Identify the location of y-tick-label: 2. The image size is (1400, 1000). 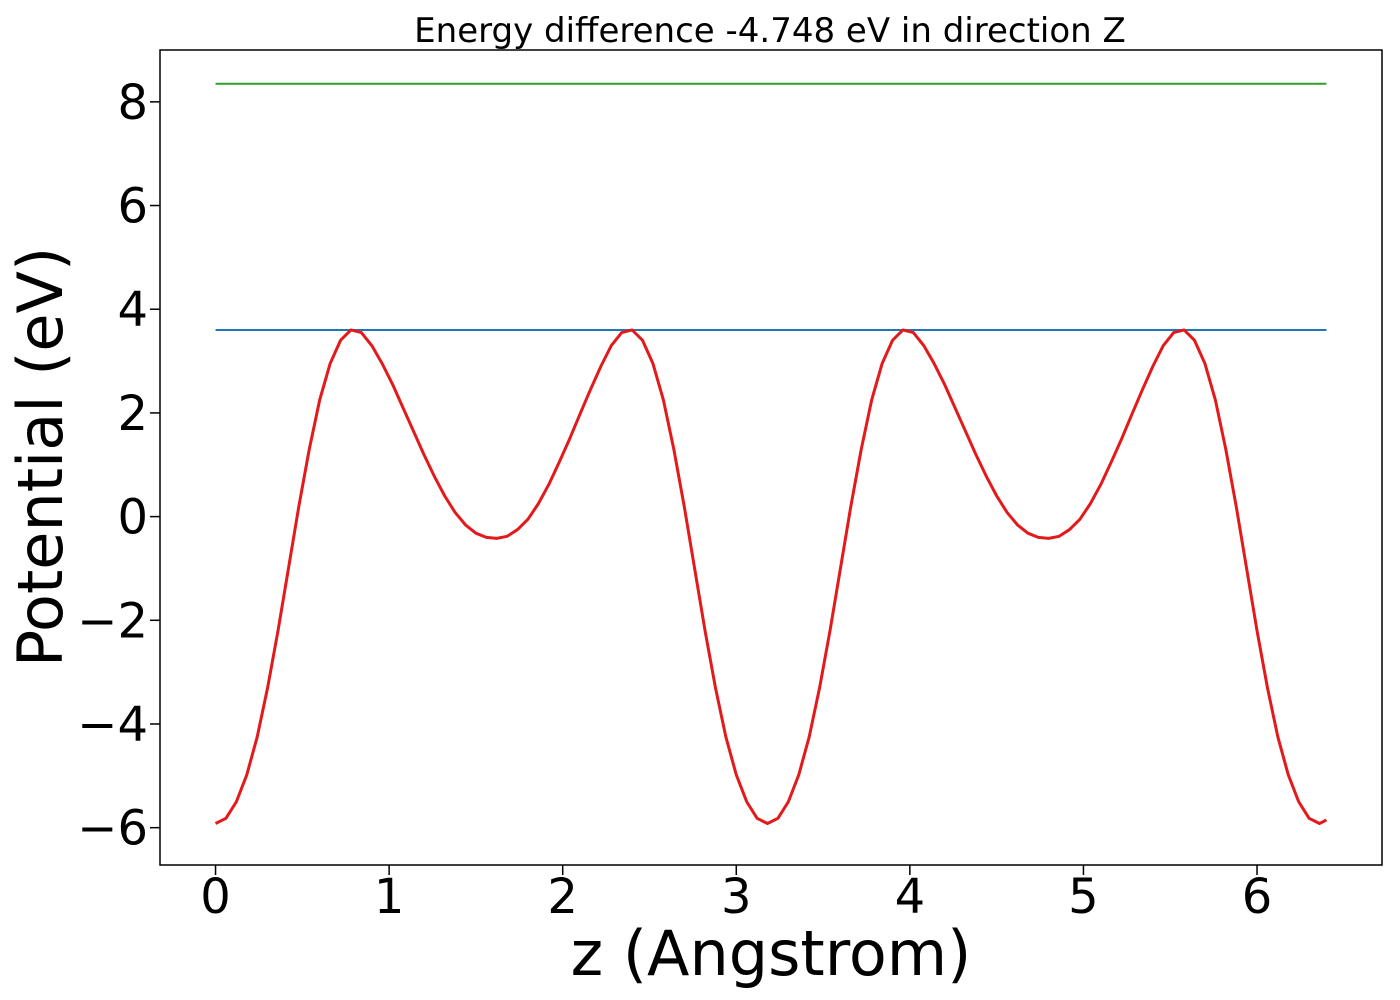
(132, 414).